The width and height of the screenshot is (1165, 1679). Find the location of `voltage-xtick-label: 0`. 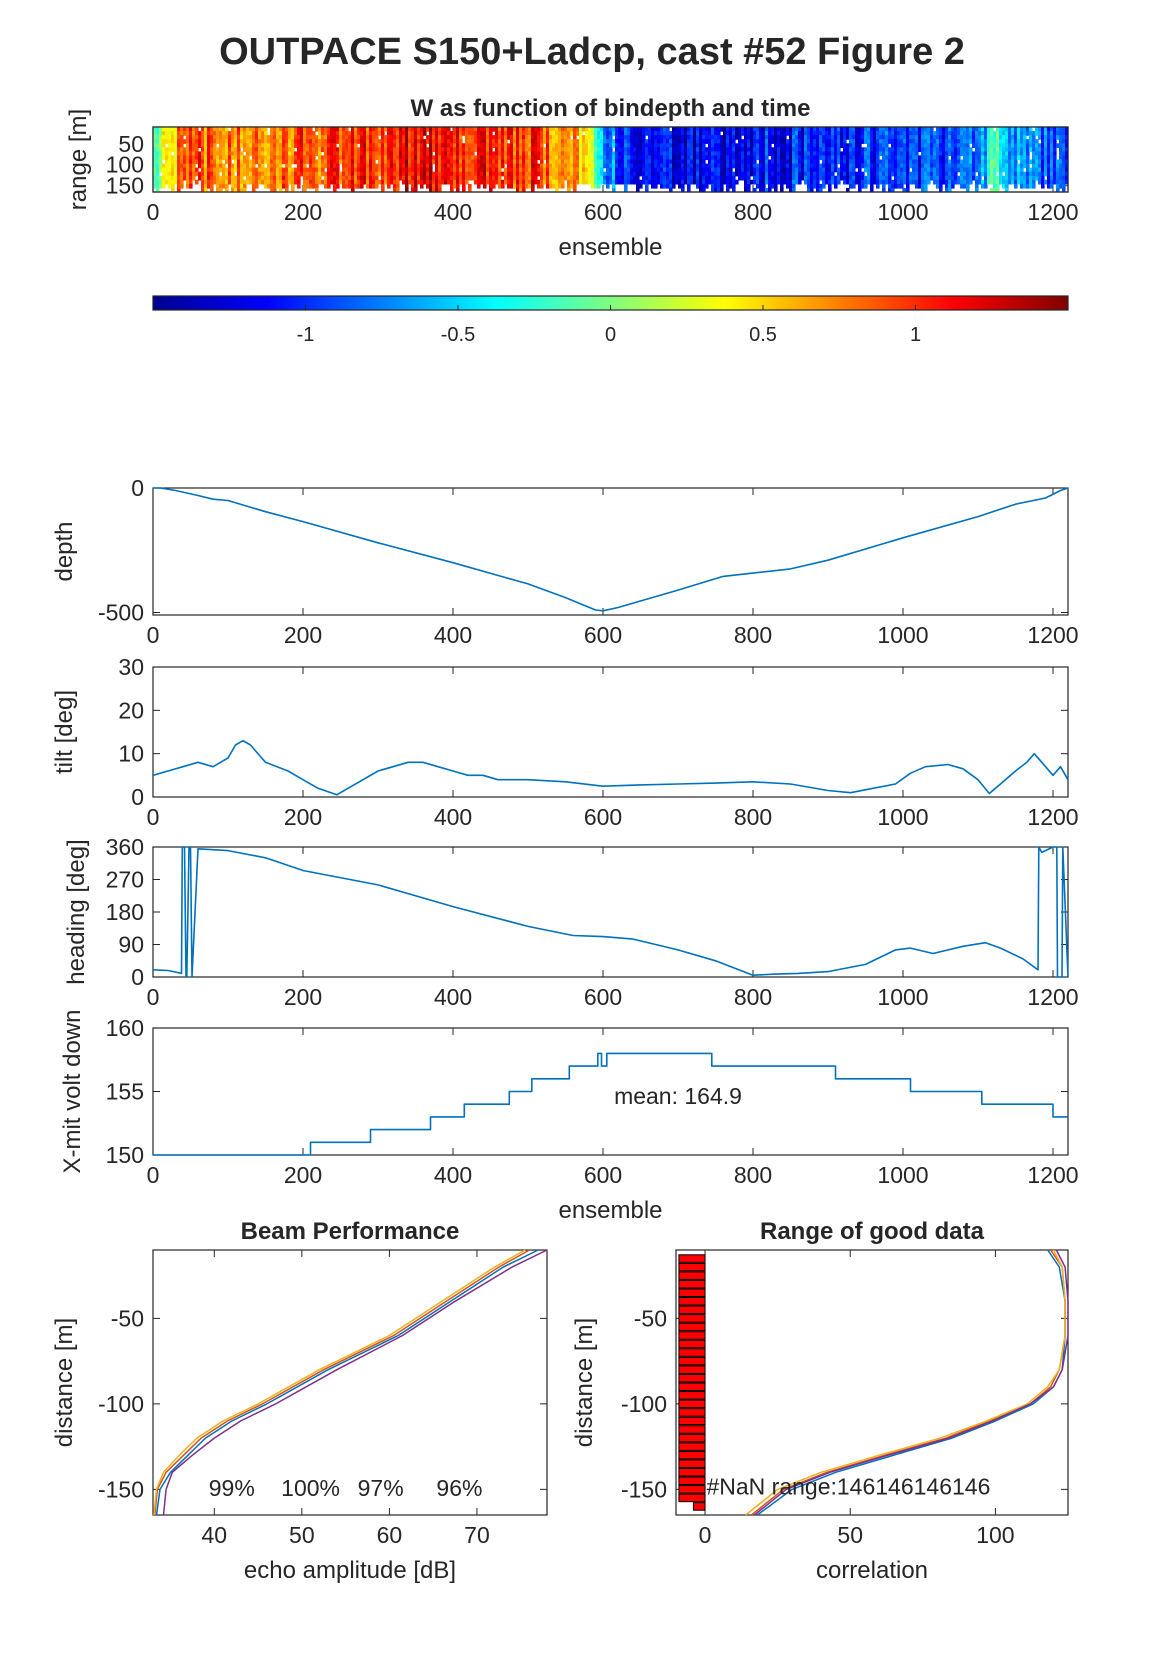

voltage-xtick-label: 0 is located at coordinates (153, 1175).